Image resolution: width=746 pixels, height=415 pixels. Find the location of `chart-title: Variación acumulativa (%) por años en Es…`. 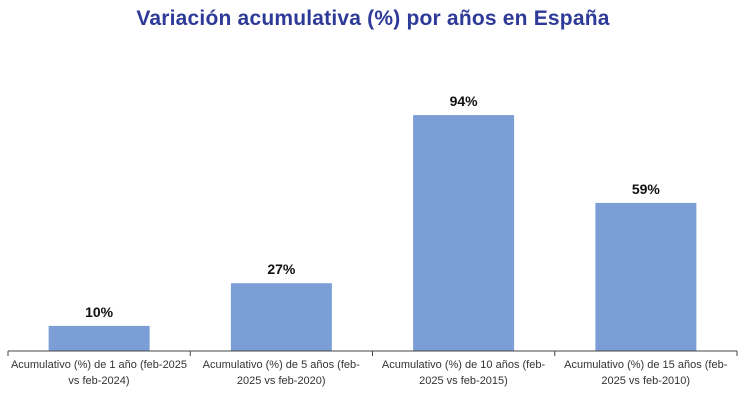

chart-title: Variación acumulativa (%) por años en Es… is located at coordinates (373, 18).